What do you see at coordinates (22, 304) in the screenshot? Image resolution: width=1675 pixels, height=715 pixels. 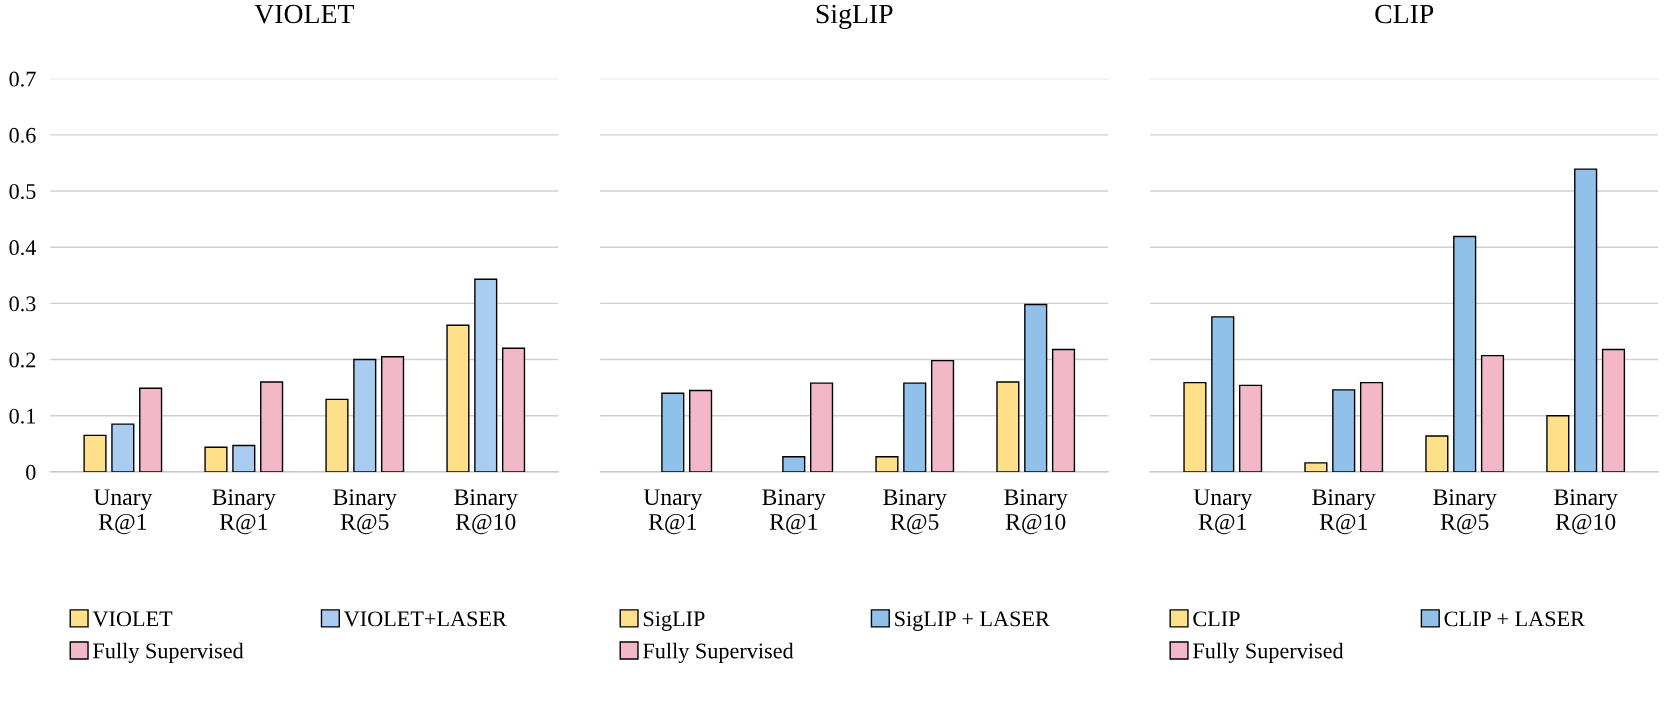 I see `y-tick-label: 0.3` at bounding box center [22, 304].